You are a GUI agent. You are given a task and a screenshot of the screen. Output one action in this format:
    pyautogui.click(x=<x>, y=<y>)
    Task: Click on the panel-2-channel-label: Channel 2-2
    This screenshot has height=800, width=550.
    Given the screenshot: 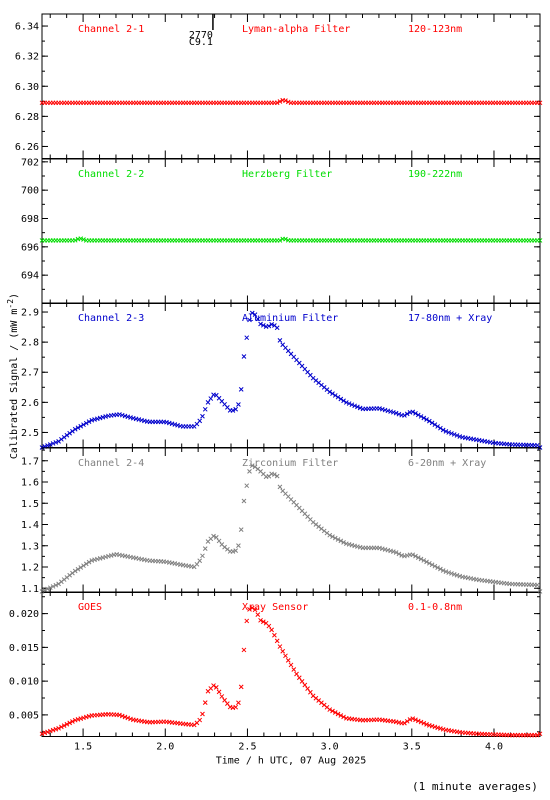 What is the action you would take?
    pyautogui.click(x=111, y=174)
    